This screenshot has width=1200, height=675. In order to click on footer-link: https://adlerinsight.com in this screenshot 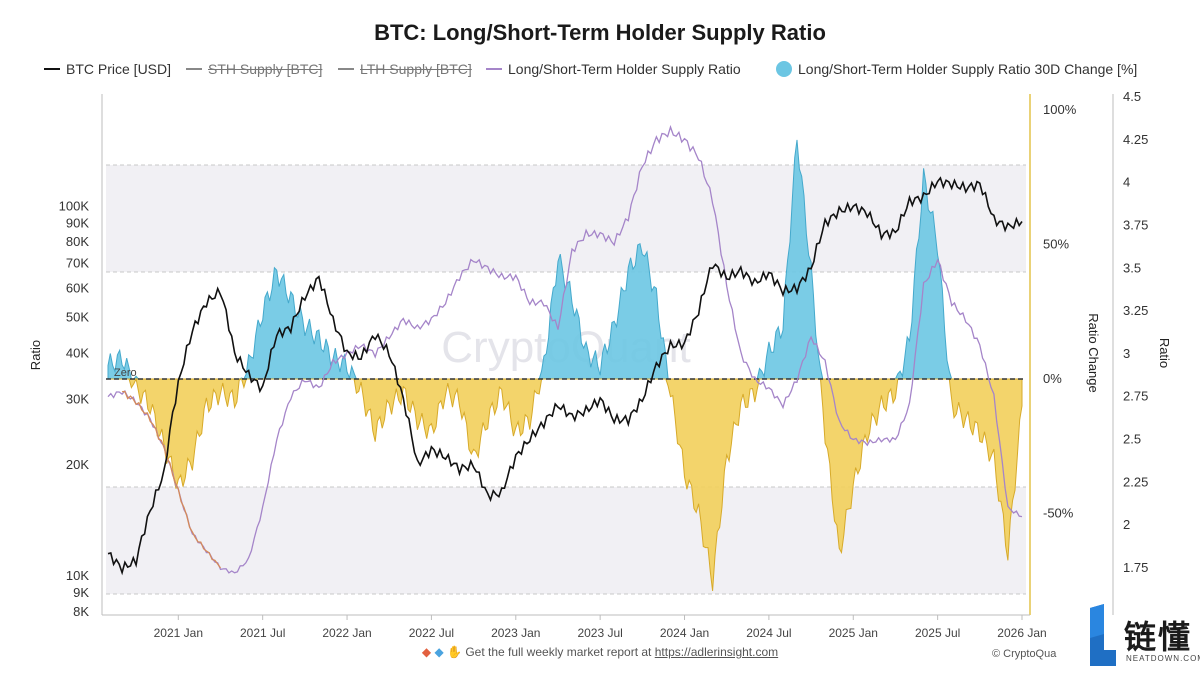, I will do `click(716, 652)`.